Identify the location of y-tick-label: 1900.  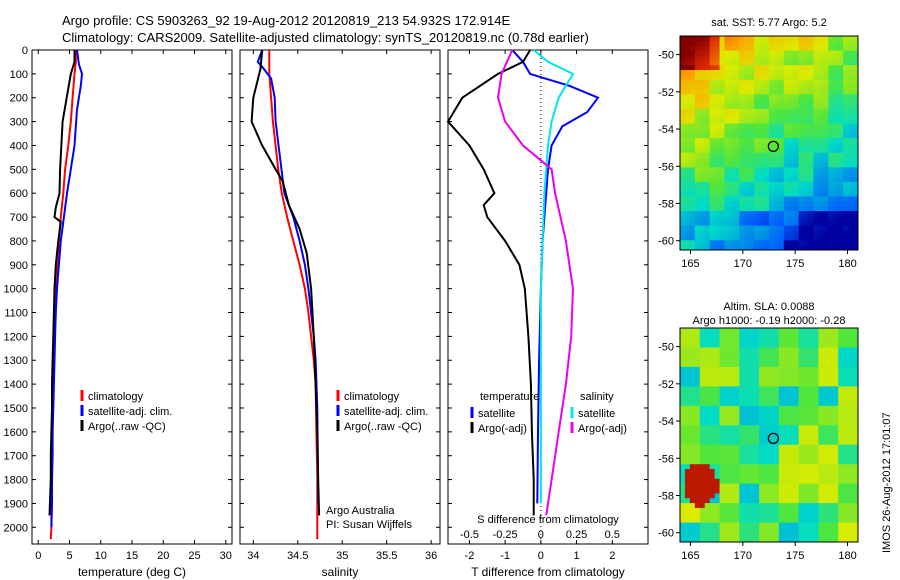
(16, 504).